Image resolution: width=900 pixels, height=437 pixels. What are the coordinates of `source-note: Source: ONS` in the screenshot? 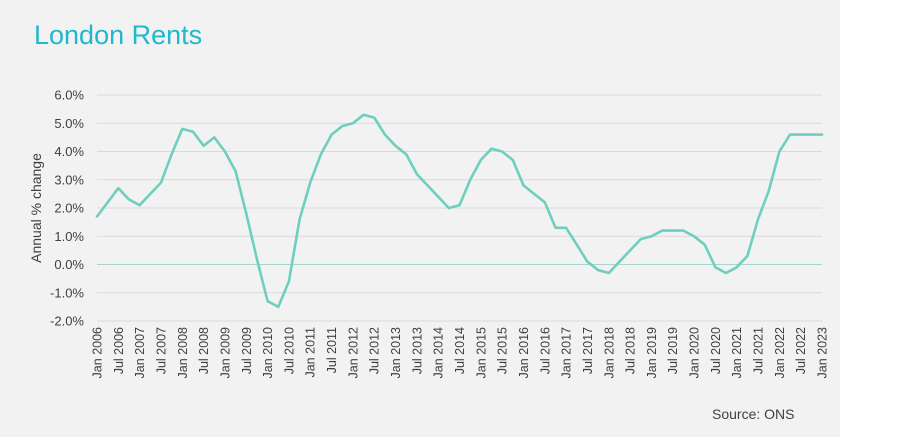 It's located at (753, 414).